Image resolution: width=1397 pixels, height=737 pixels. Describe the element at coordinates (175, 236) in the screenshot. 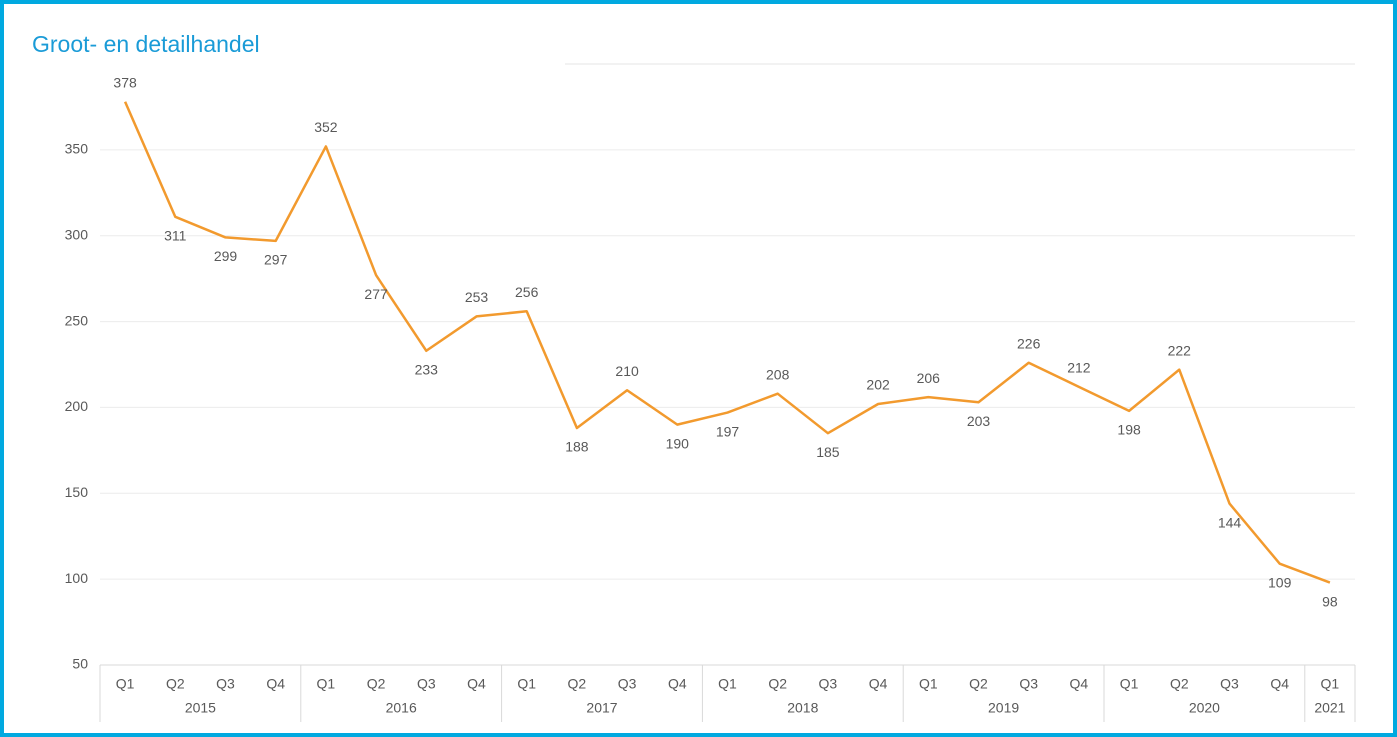

I see `data-label: 311` at that location.